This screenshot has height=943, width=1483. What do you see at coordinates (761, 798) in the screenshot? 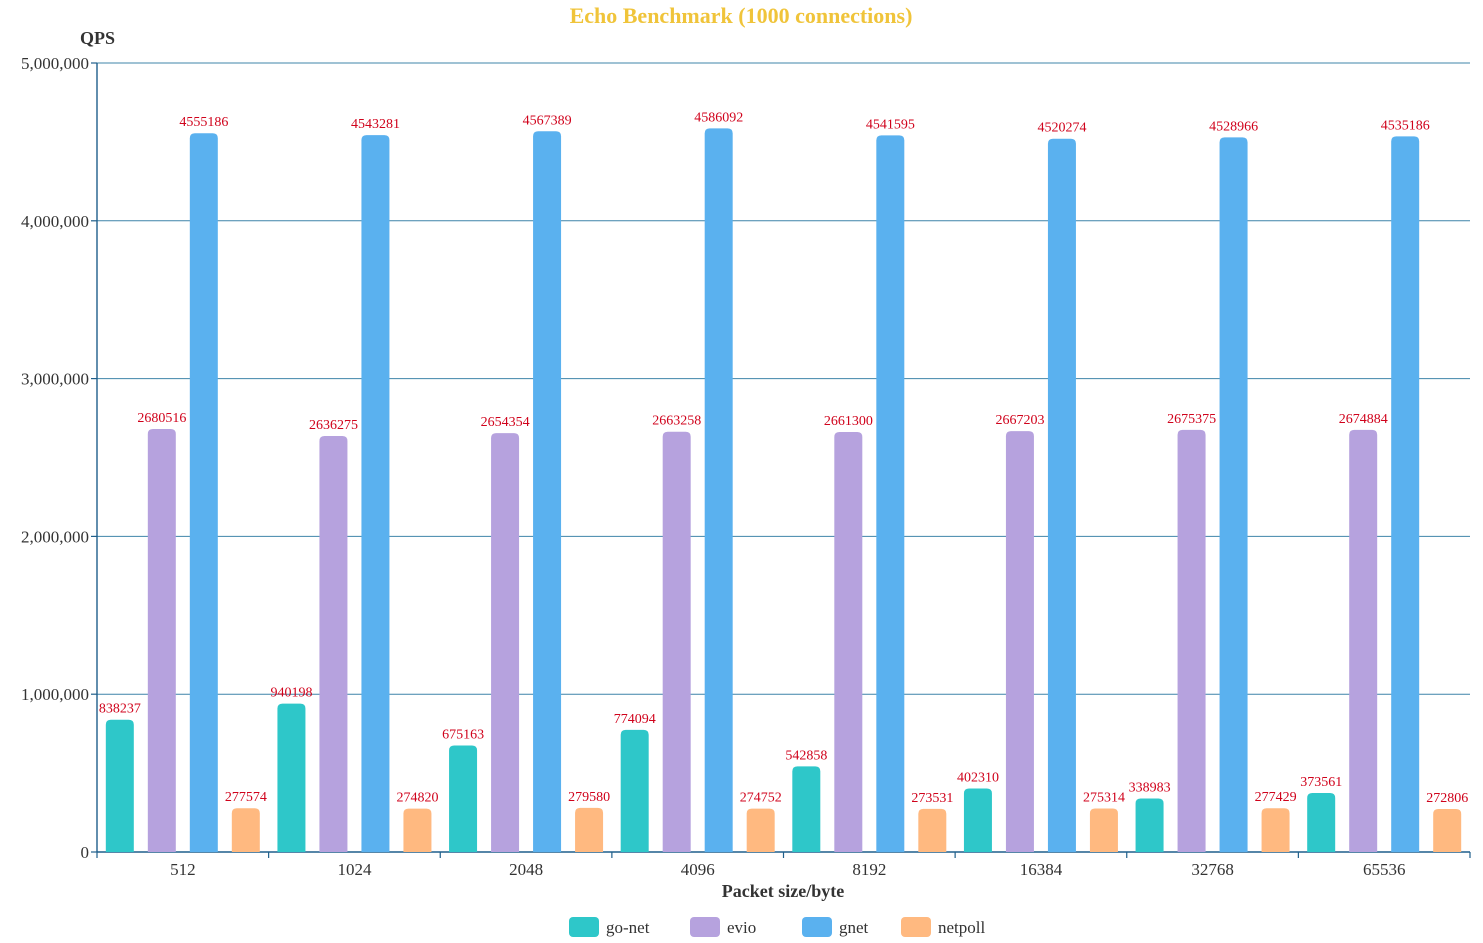
I see `data-label: 274752` at bounding box center [761, 798].